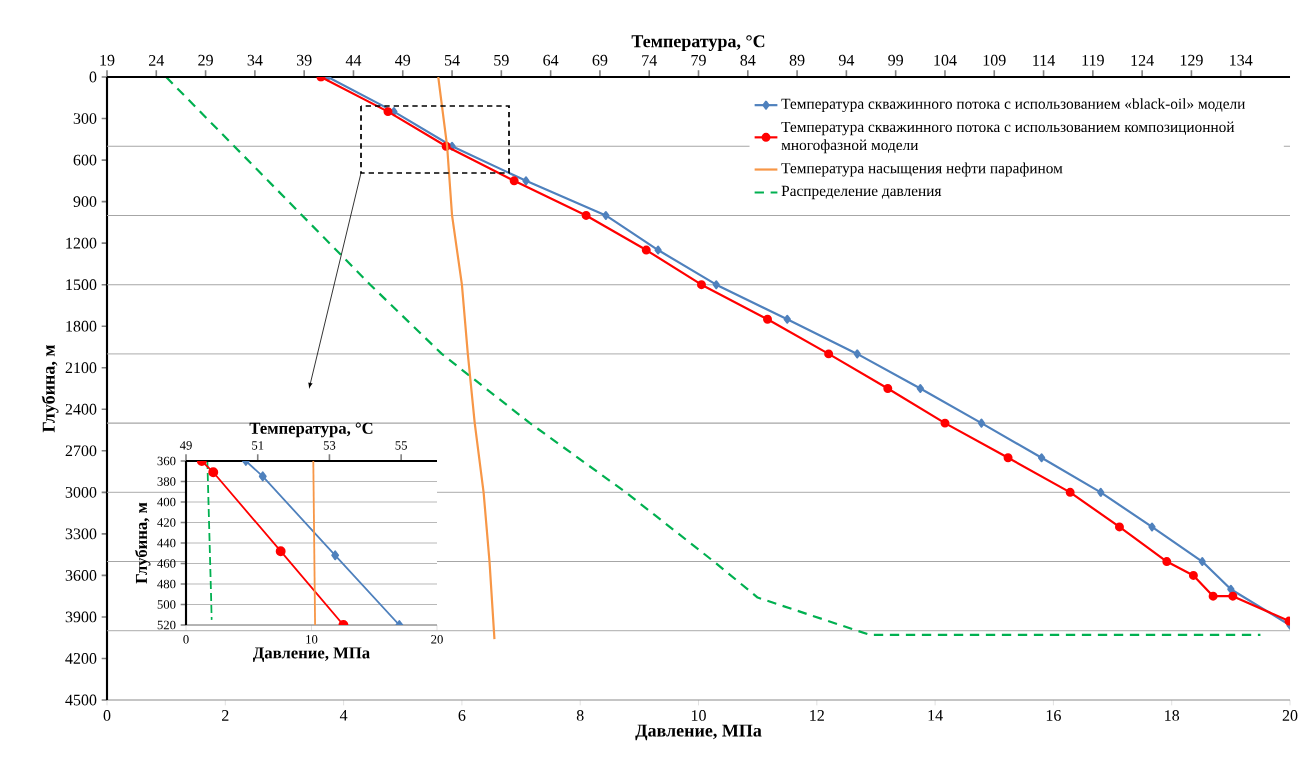 The width and height of the screenshot is (1308, 769). I want to click on x2-tick-label: 74, so click(649, 60).